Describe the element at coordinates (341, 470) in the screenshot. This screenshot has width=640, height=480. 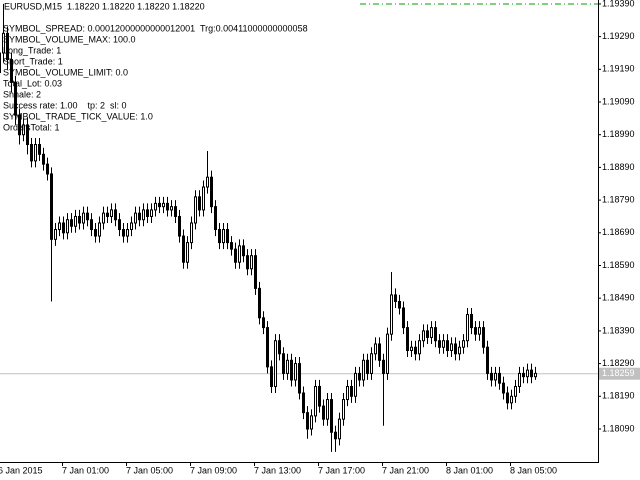
I see `x-tick-label: 7 Jan 17:00` at that location.